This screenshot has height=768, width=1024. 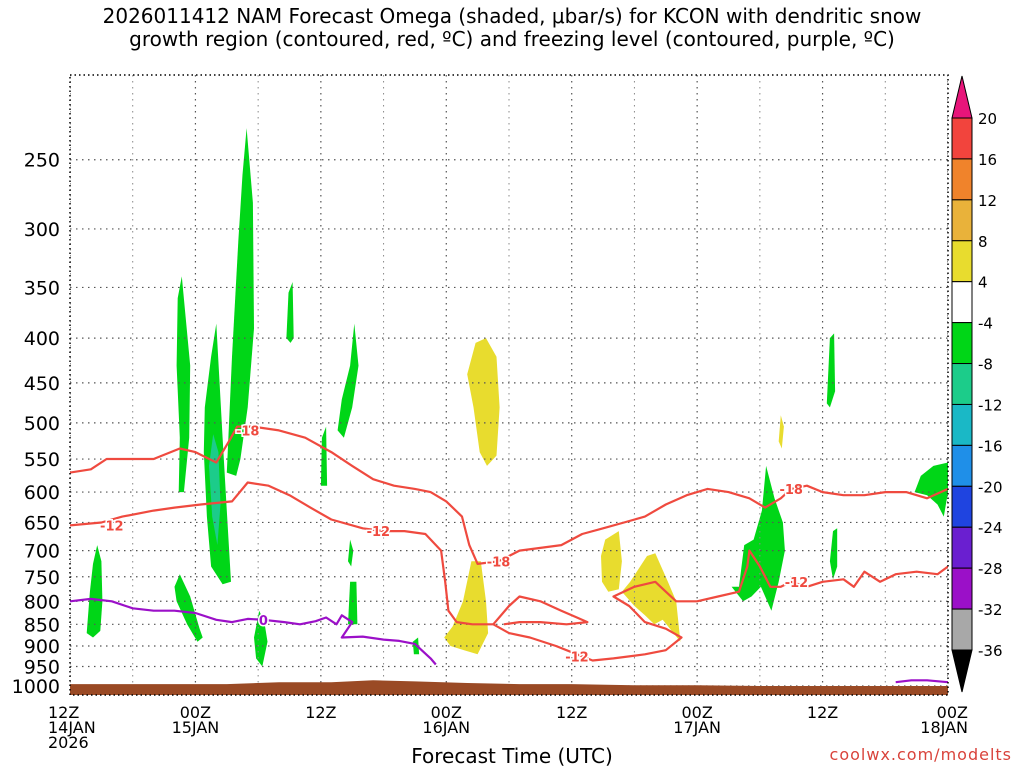 What do you see at coordinates (42, 668) in the screenshot?
I see `y-tick-label-950: 950` at bounding box center [42, 668].